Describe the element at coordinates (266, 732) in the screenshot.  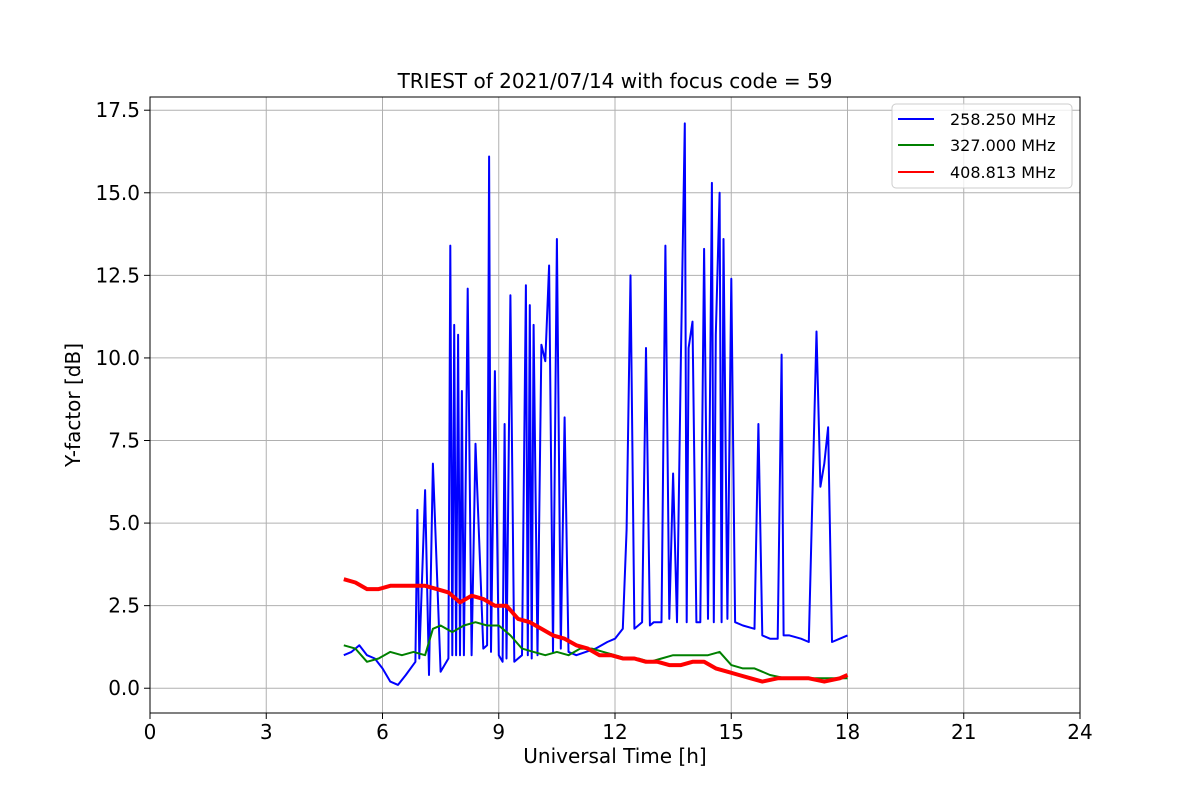
I see `x-tick-label: 3` at that location.